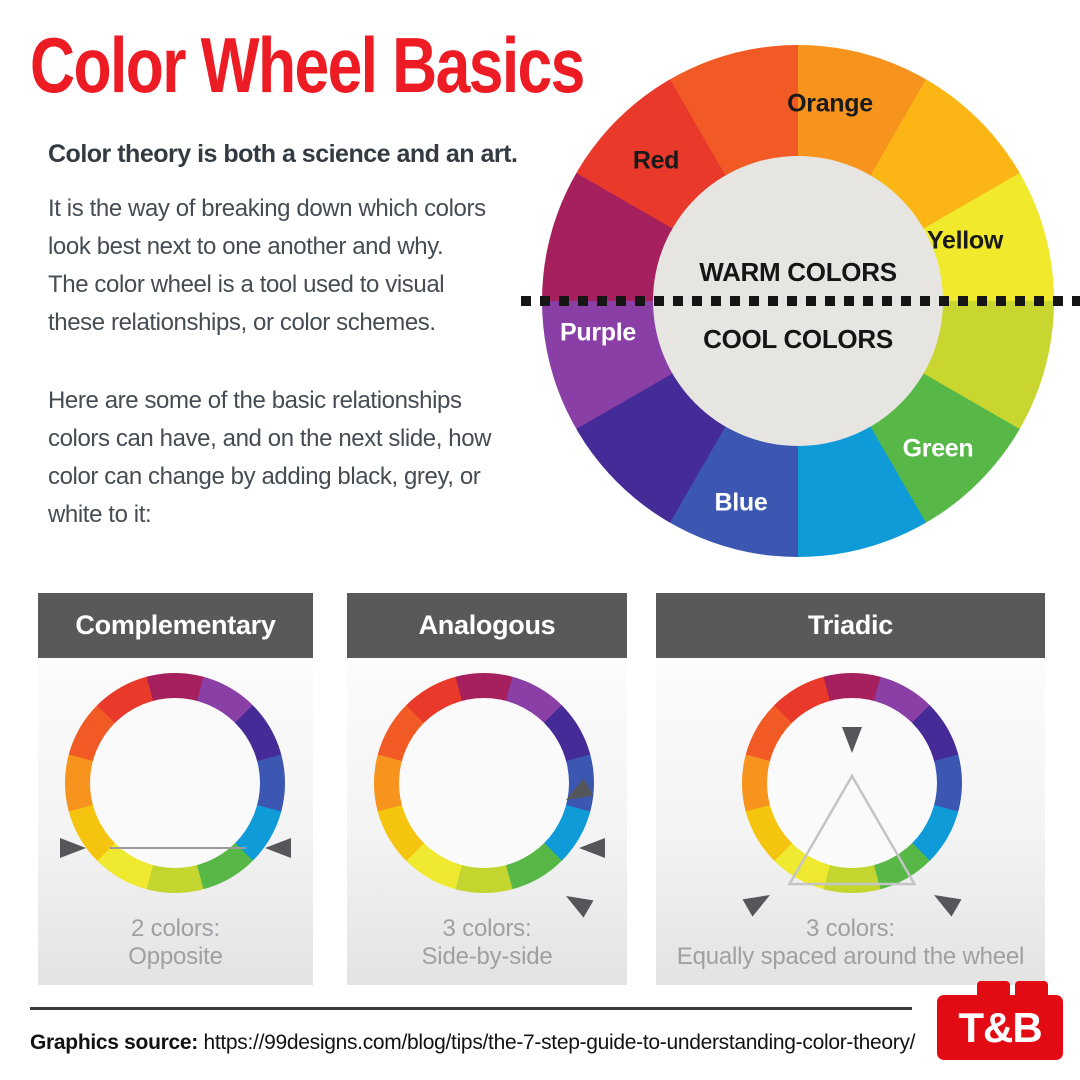 The width and height of the screenshot is (1080, 1080). Describe the element at coordinates (307, 65) in the screenshot. I see `page-title: Color Wheel Basics` at that location.